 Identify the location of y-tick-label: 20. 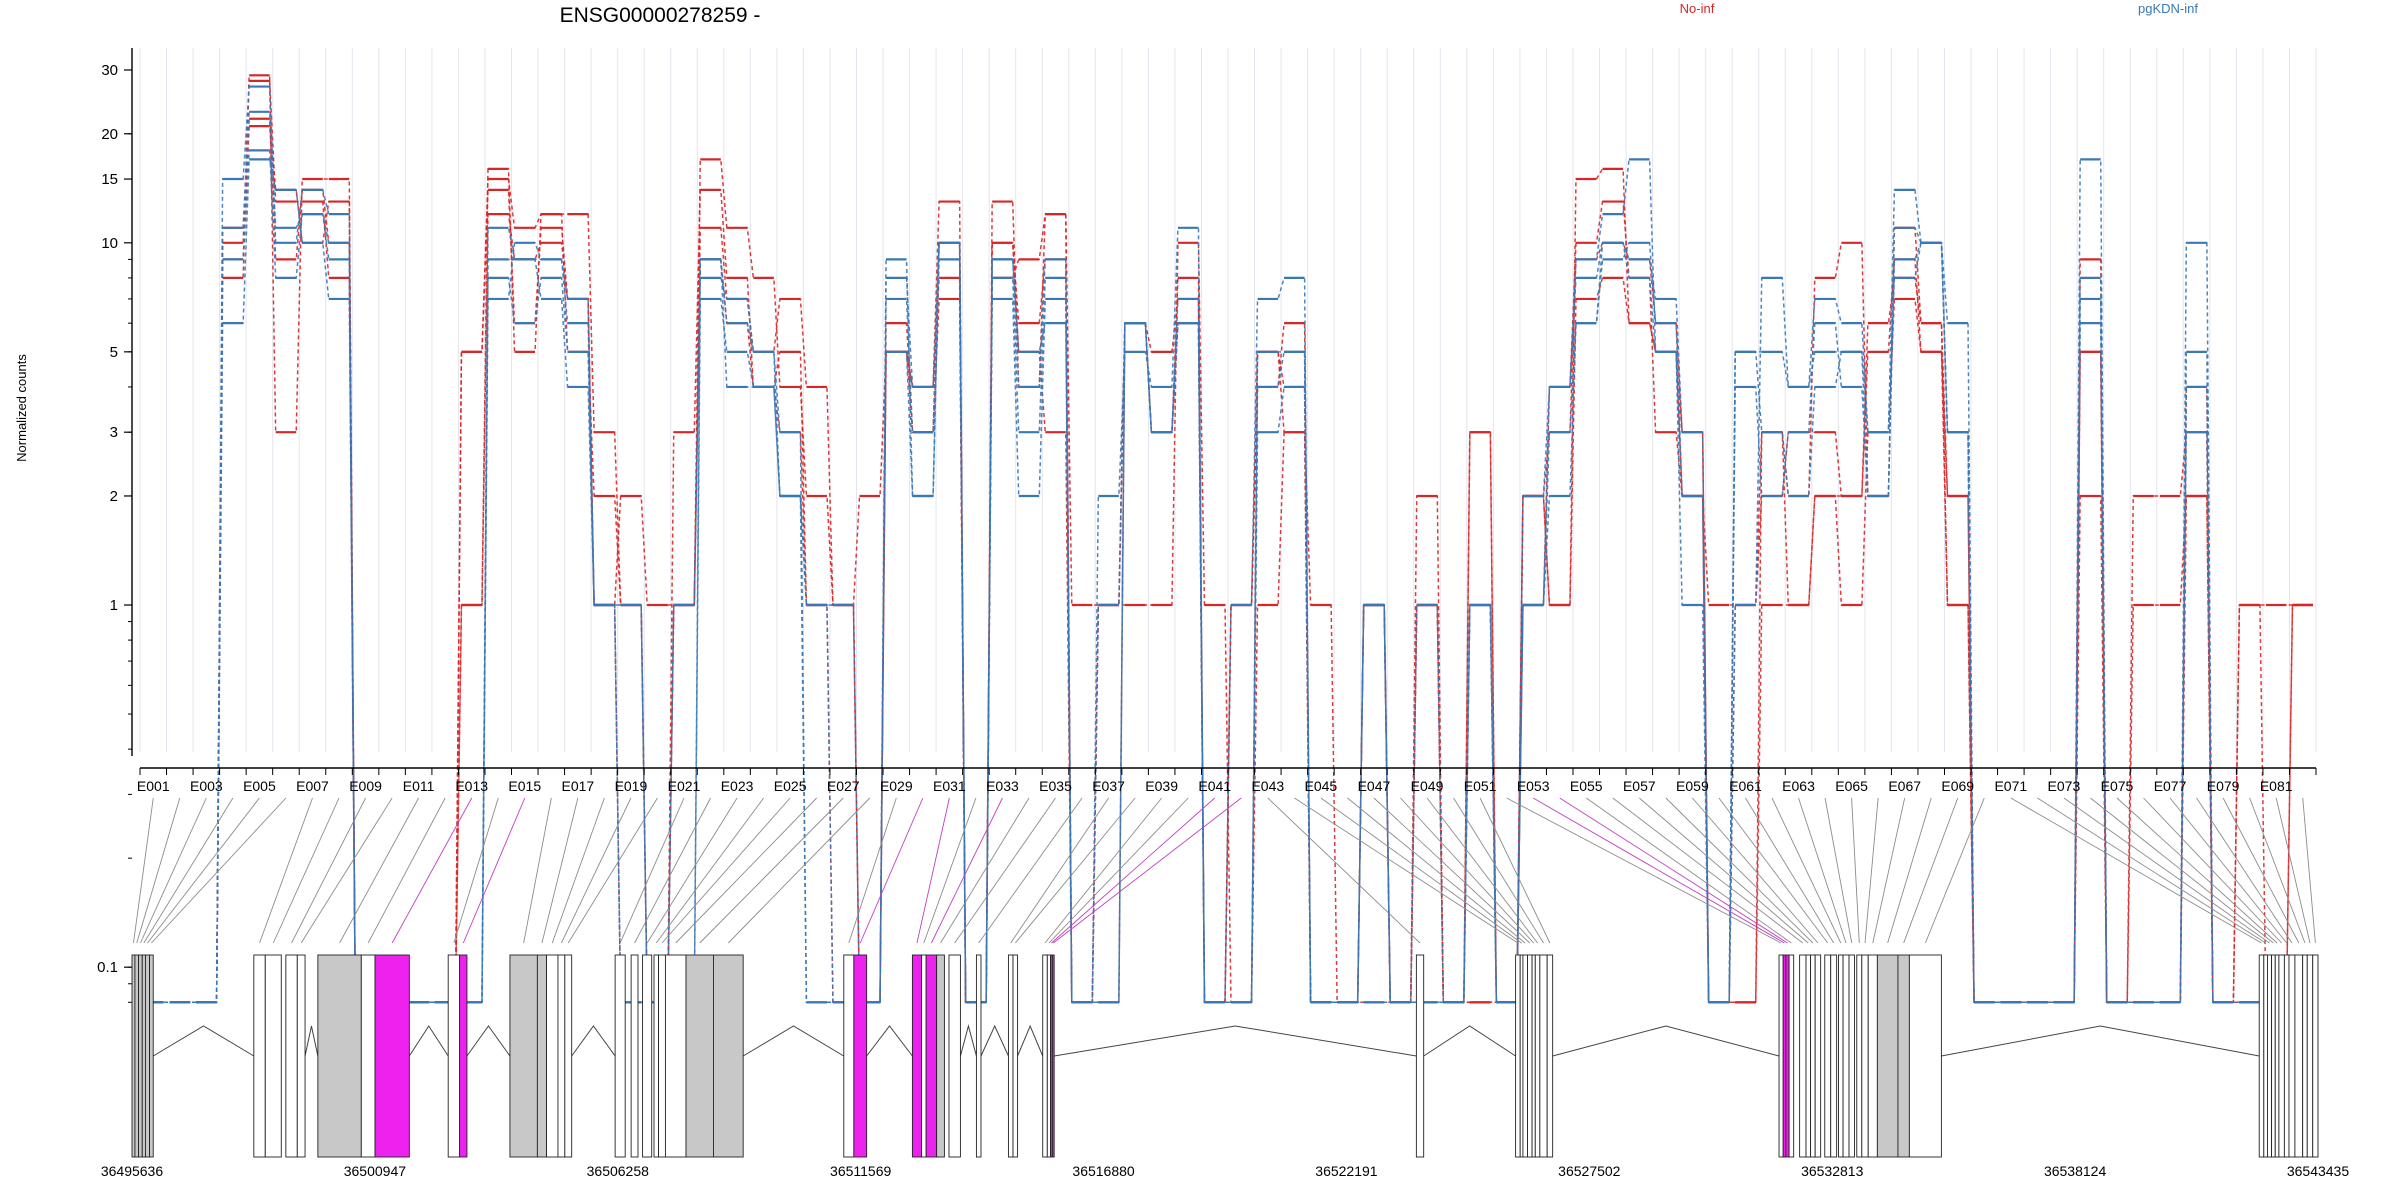
(109, 134).